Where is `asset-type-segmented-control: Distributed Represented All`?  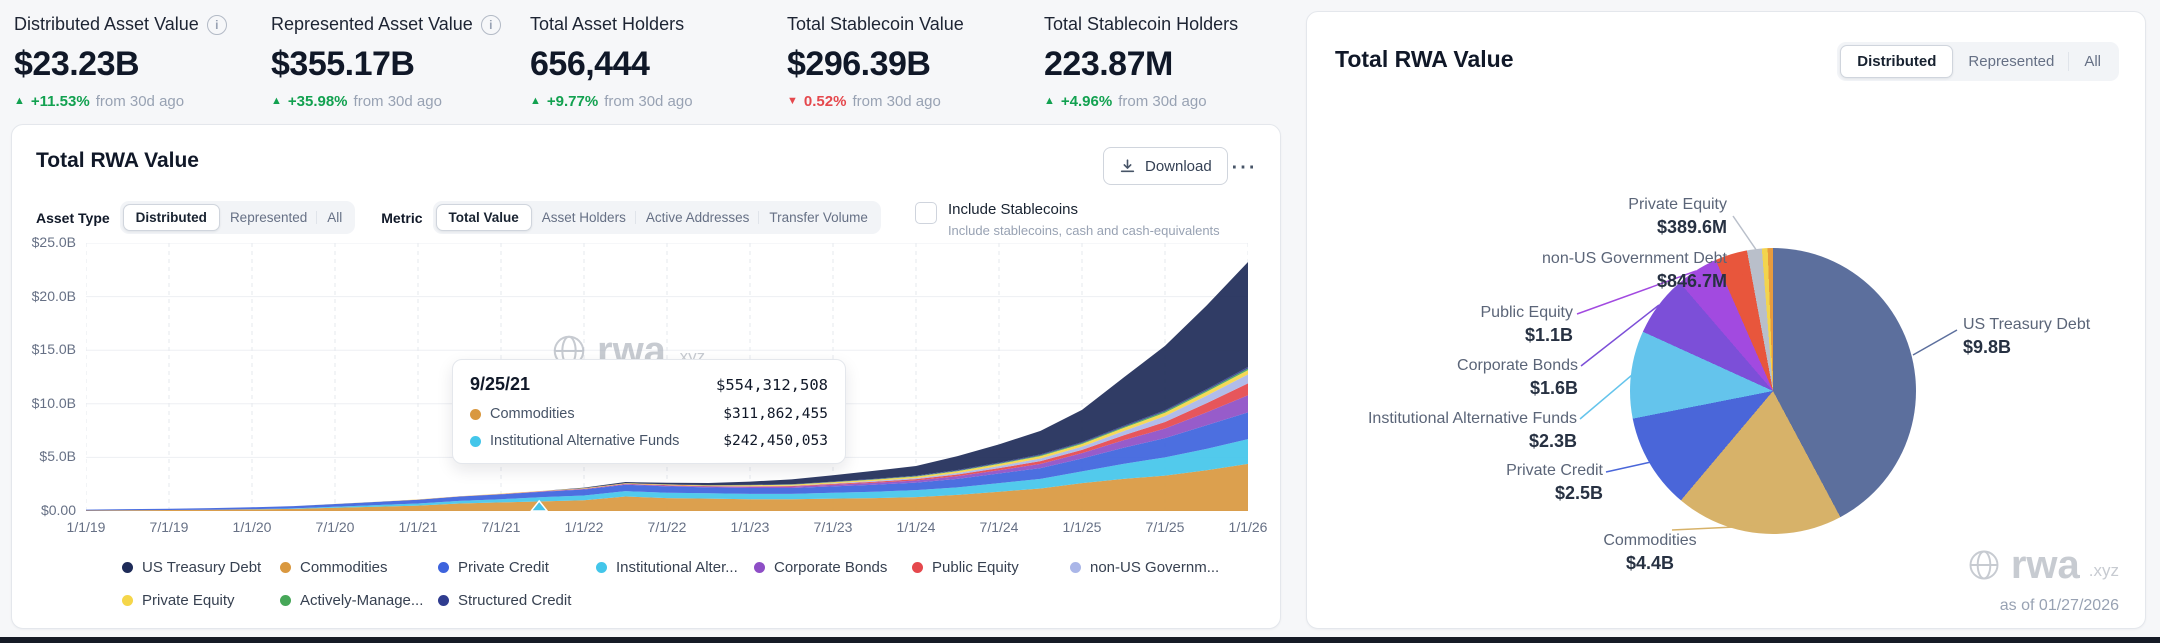 asset-type-segmented-control: Distributed Represented All is located at coordinates (237, 217).